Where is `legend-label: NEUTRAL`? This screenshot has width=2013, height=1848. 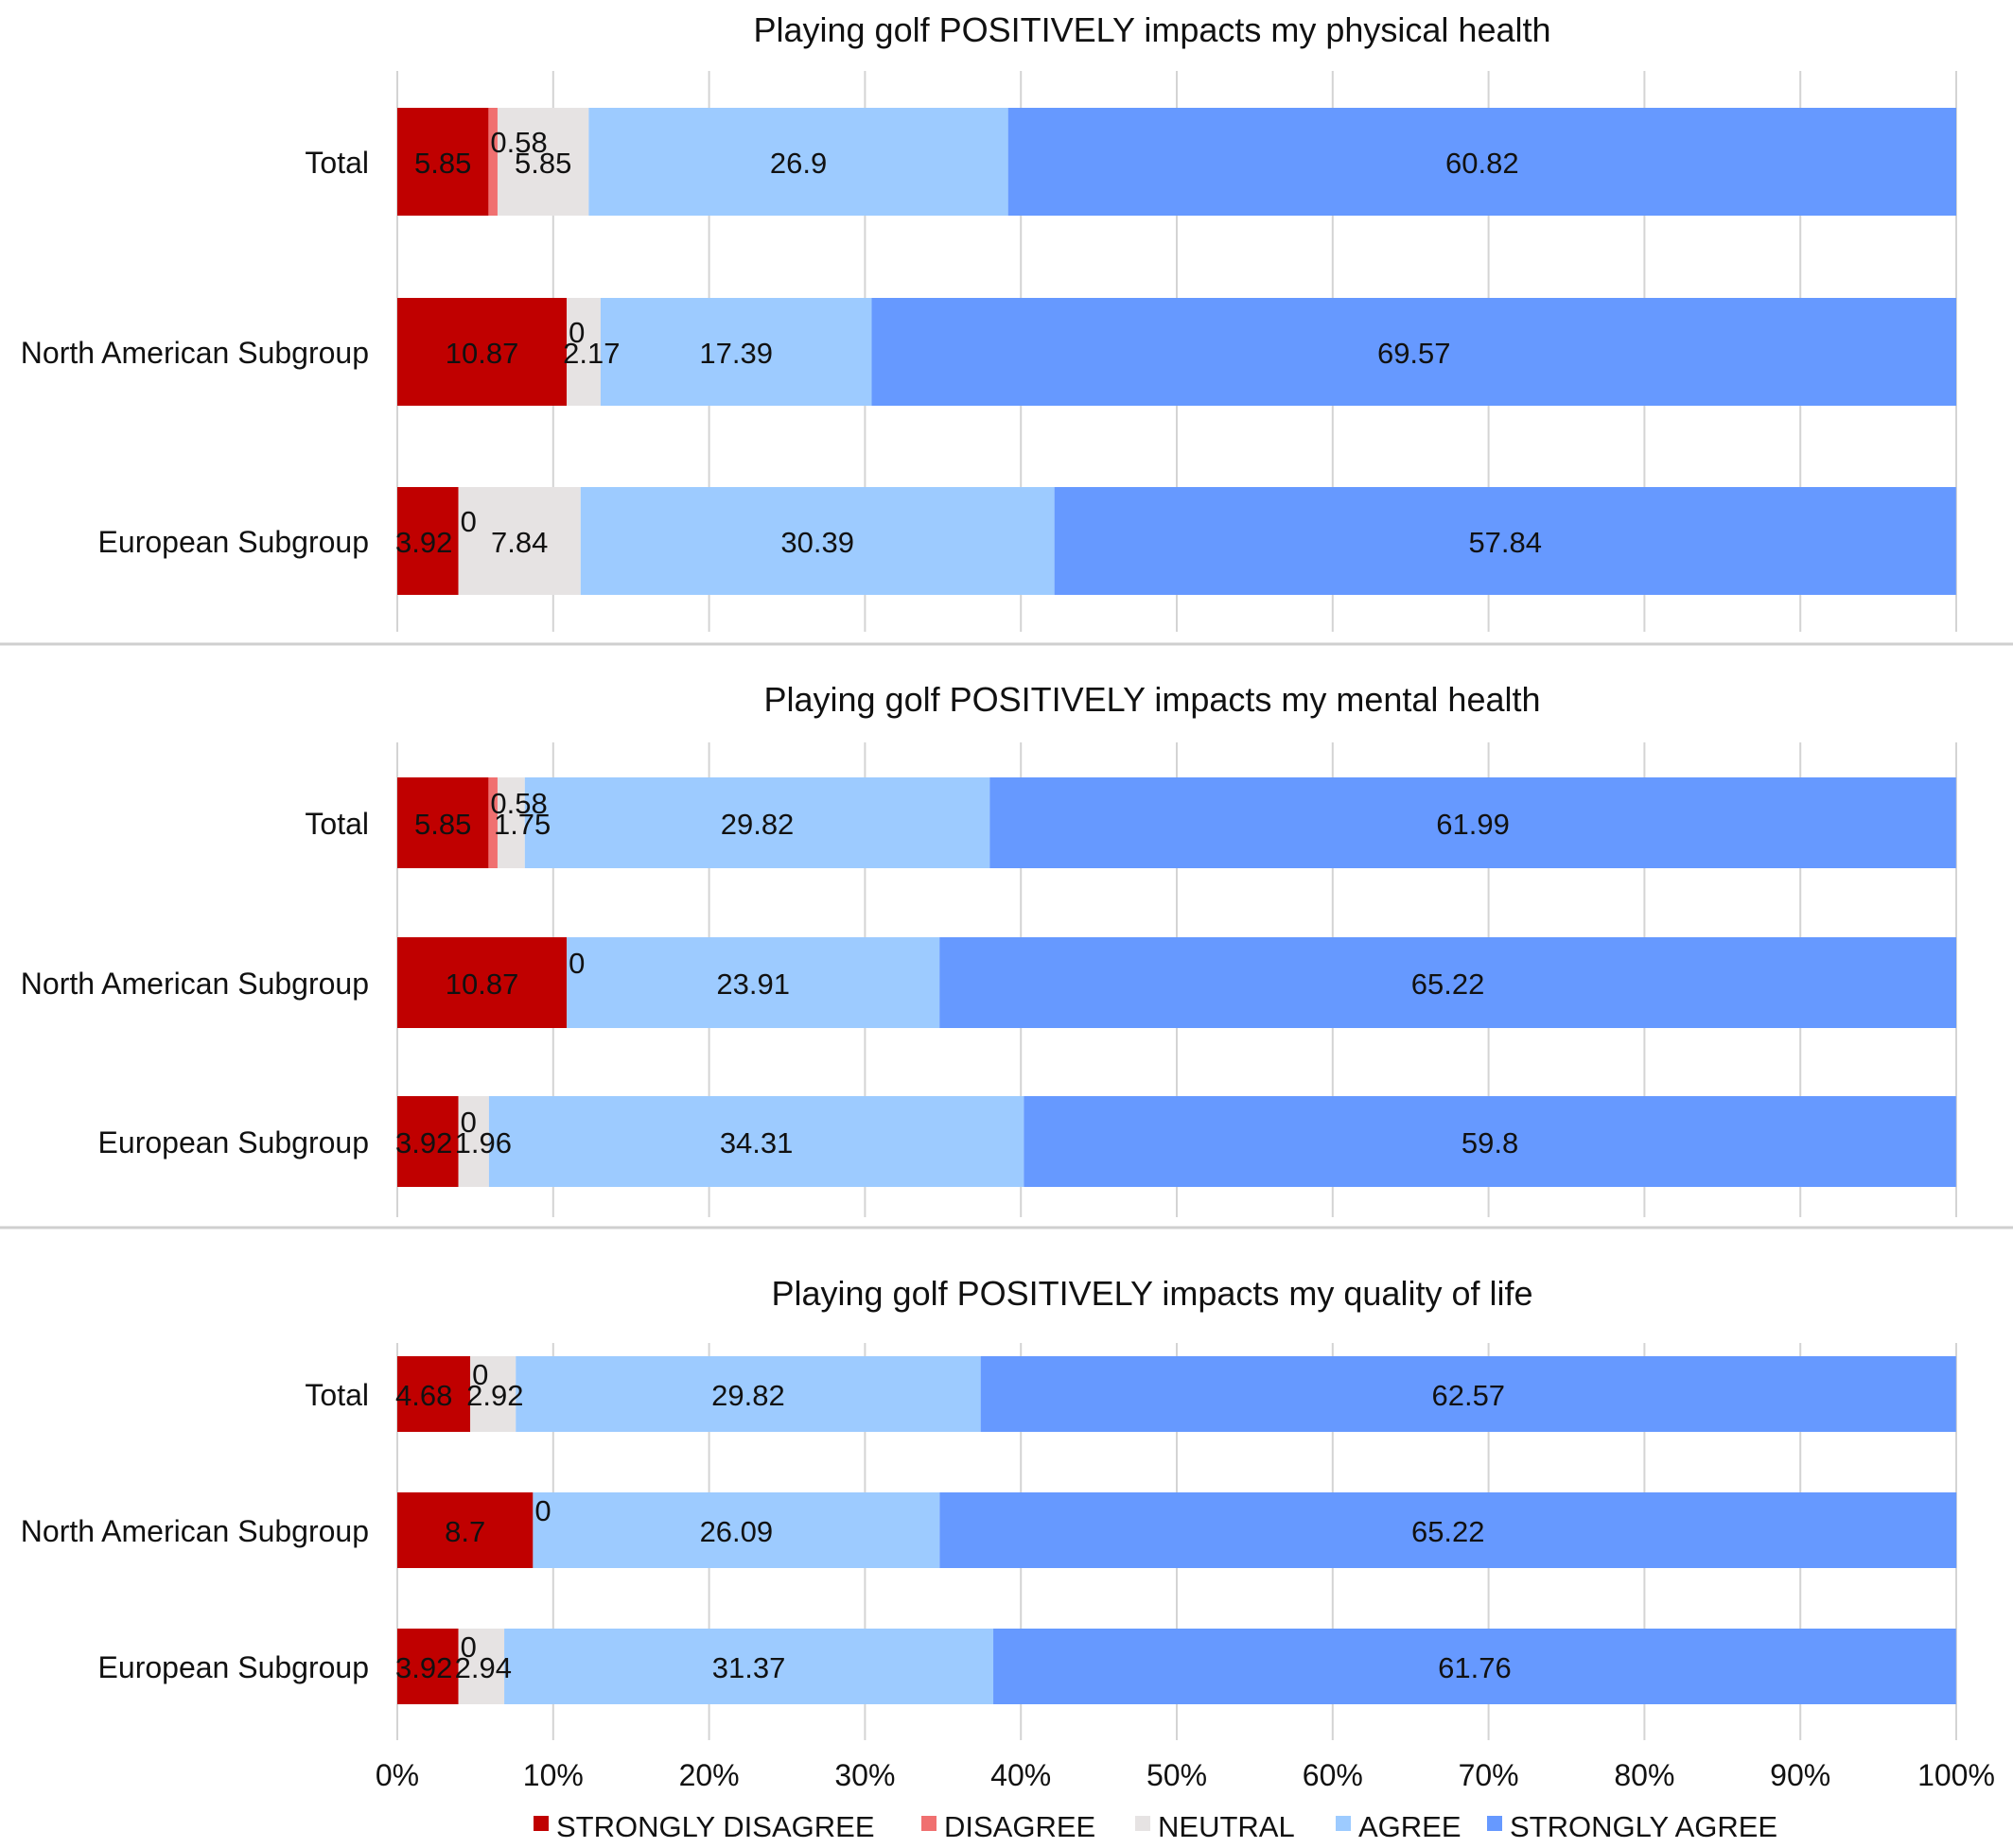
legend-label: NEUTRAL is located at coordinates (1226, 1826).